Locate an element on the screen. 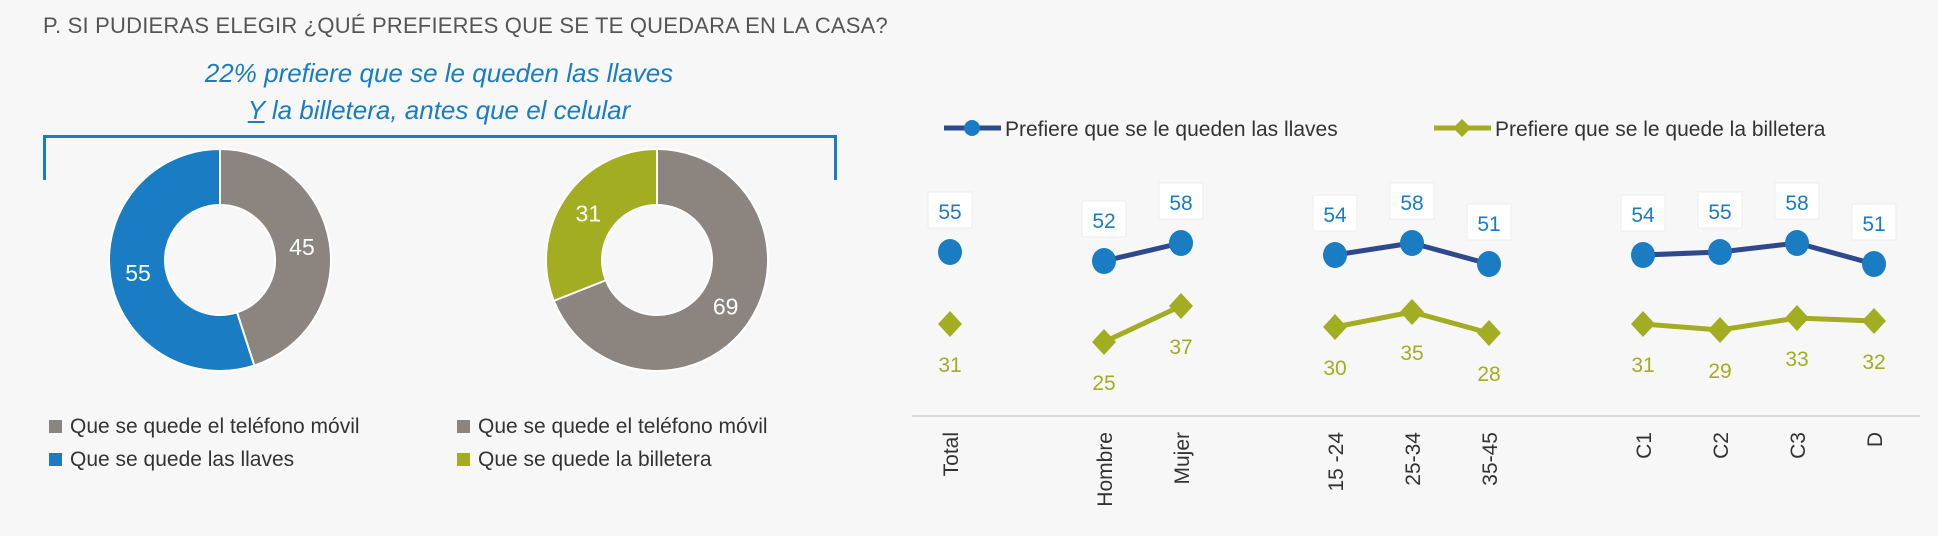 The image size is (1938, 536). x-tick-label: 15 -24 is located at coordinates (1336, 462).